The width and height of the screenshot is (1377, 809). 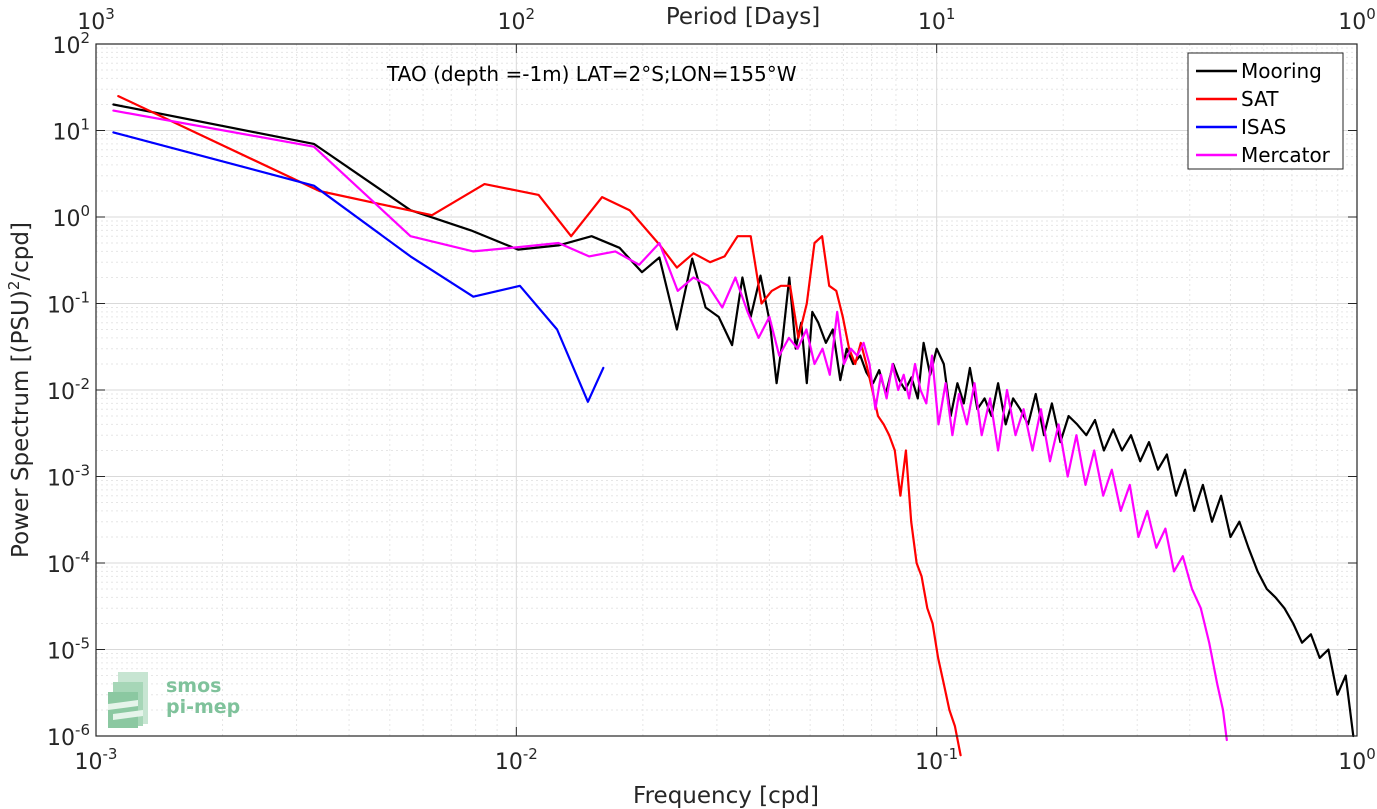 What do you see at coordinates (1286, 155) in the screenshot?
I see `legend-label-mercator: Mercator` at bounding box center [1286, 155].